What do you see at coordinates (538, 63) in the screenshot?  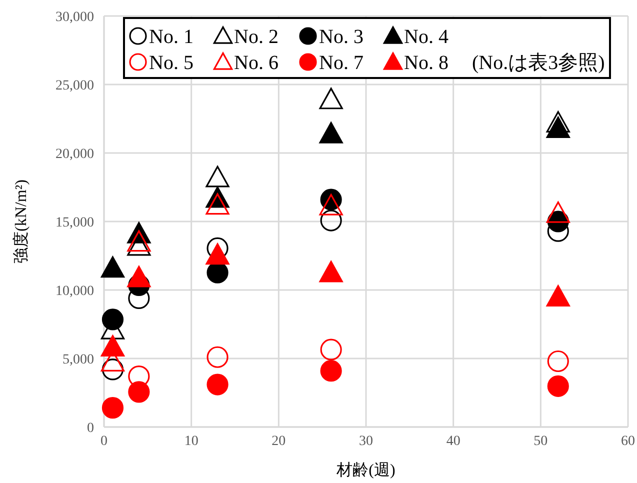 I see `annotation: (No.は表3参照)` at bounding box center [538, 63].